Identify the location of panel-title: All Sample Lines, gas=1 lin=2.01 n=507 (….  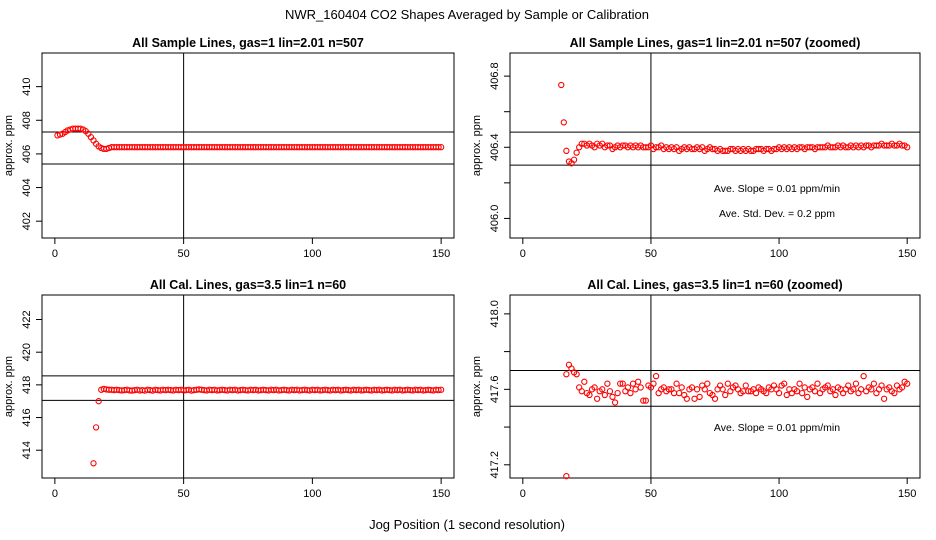
(715, 43).